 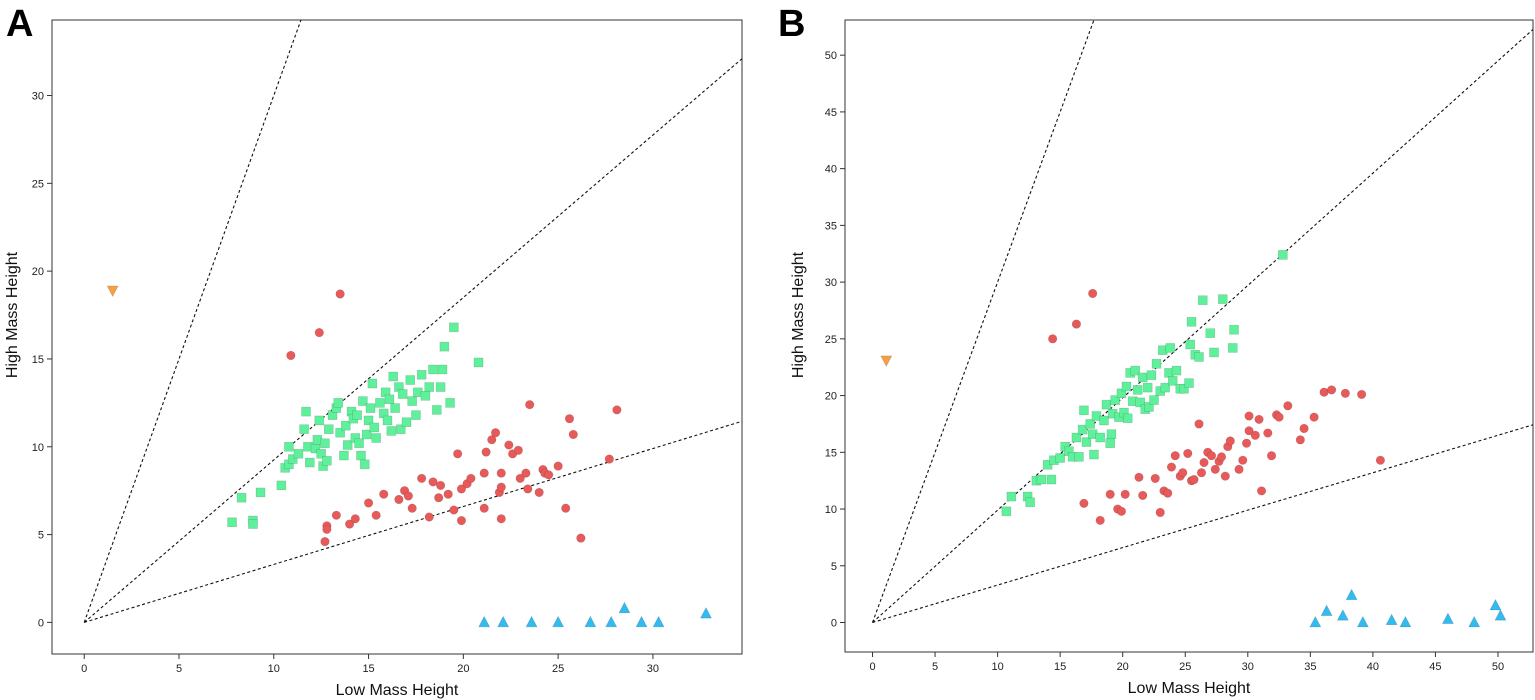 What do you see at coordinates (1060, 667) in the screenshot?
I see `panel-b-x-tick-label: 15` at bounding box center [1060, 667].